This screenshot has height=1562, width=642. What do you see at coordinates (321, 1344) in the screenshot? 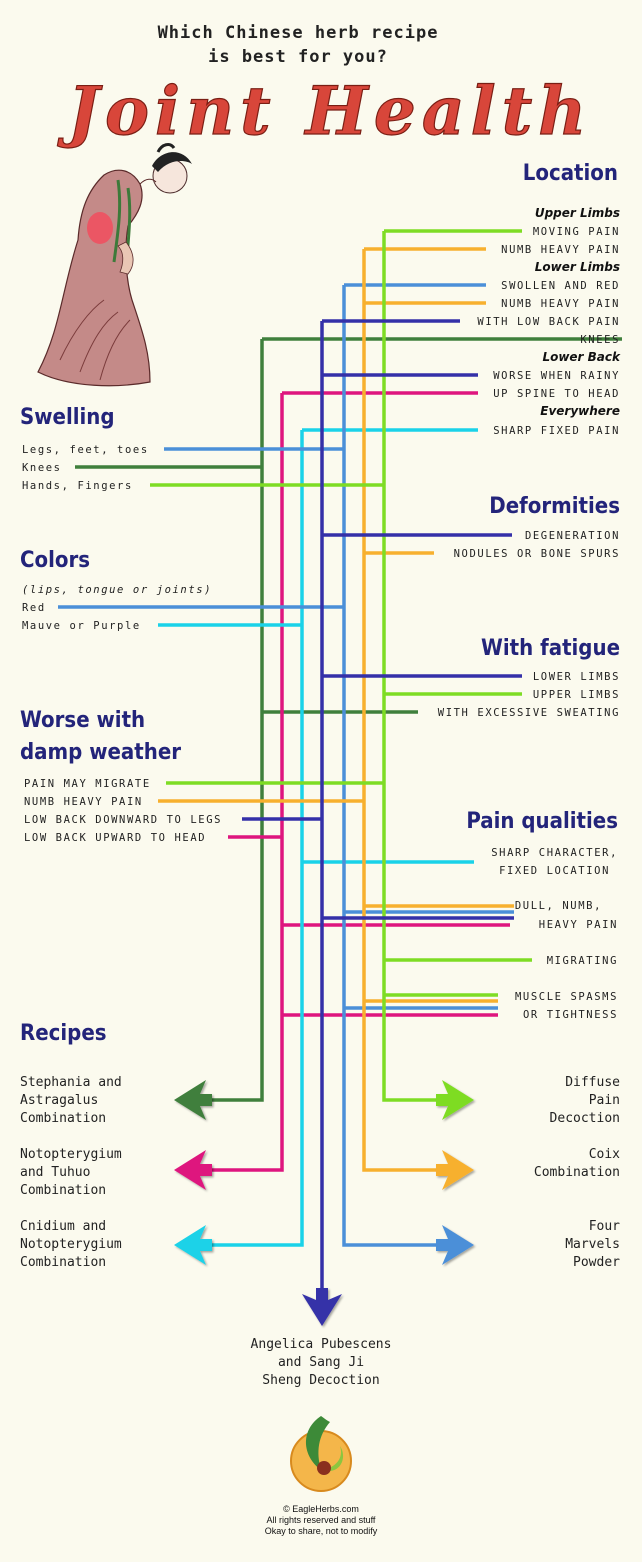
I see `recipe-angelica-line: Angelica Pubescens` at bounding box center [321, 1344].